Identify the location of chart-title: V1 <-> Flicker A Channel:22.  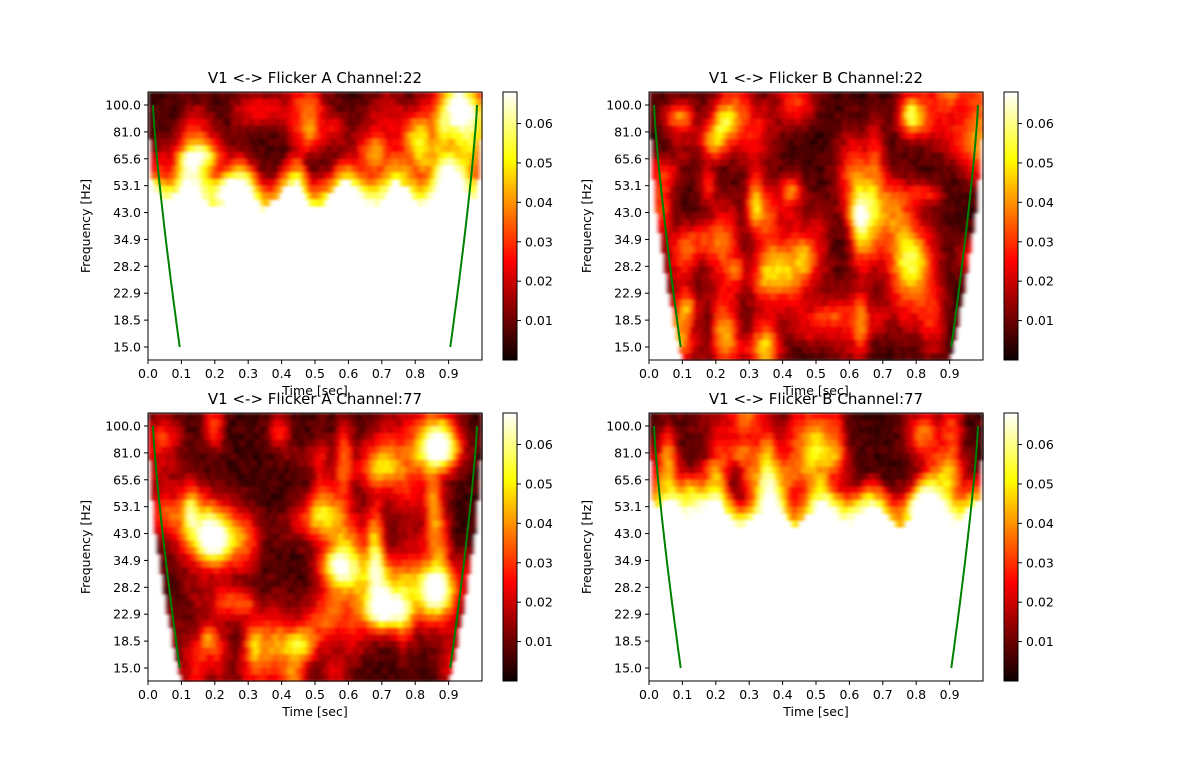
(315, 78).